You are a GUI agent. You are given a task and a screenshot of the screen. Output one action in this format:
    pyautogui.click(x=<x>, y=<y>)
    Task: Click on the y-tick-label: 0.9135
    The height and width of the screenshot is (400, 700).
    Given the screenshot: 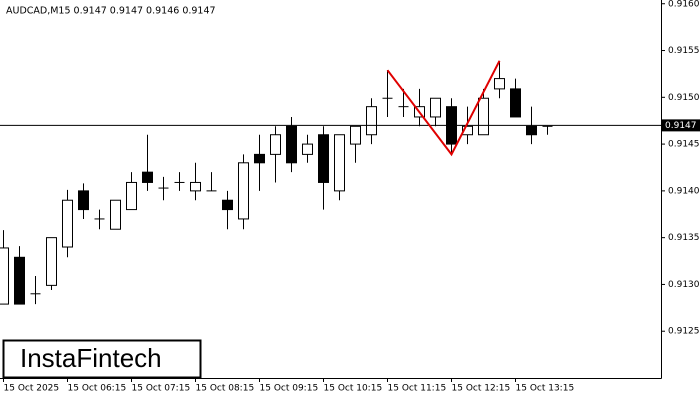 What is the action you would take?
    pyautogui.click(x=684, y=238)
    